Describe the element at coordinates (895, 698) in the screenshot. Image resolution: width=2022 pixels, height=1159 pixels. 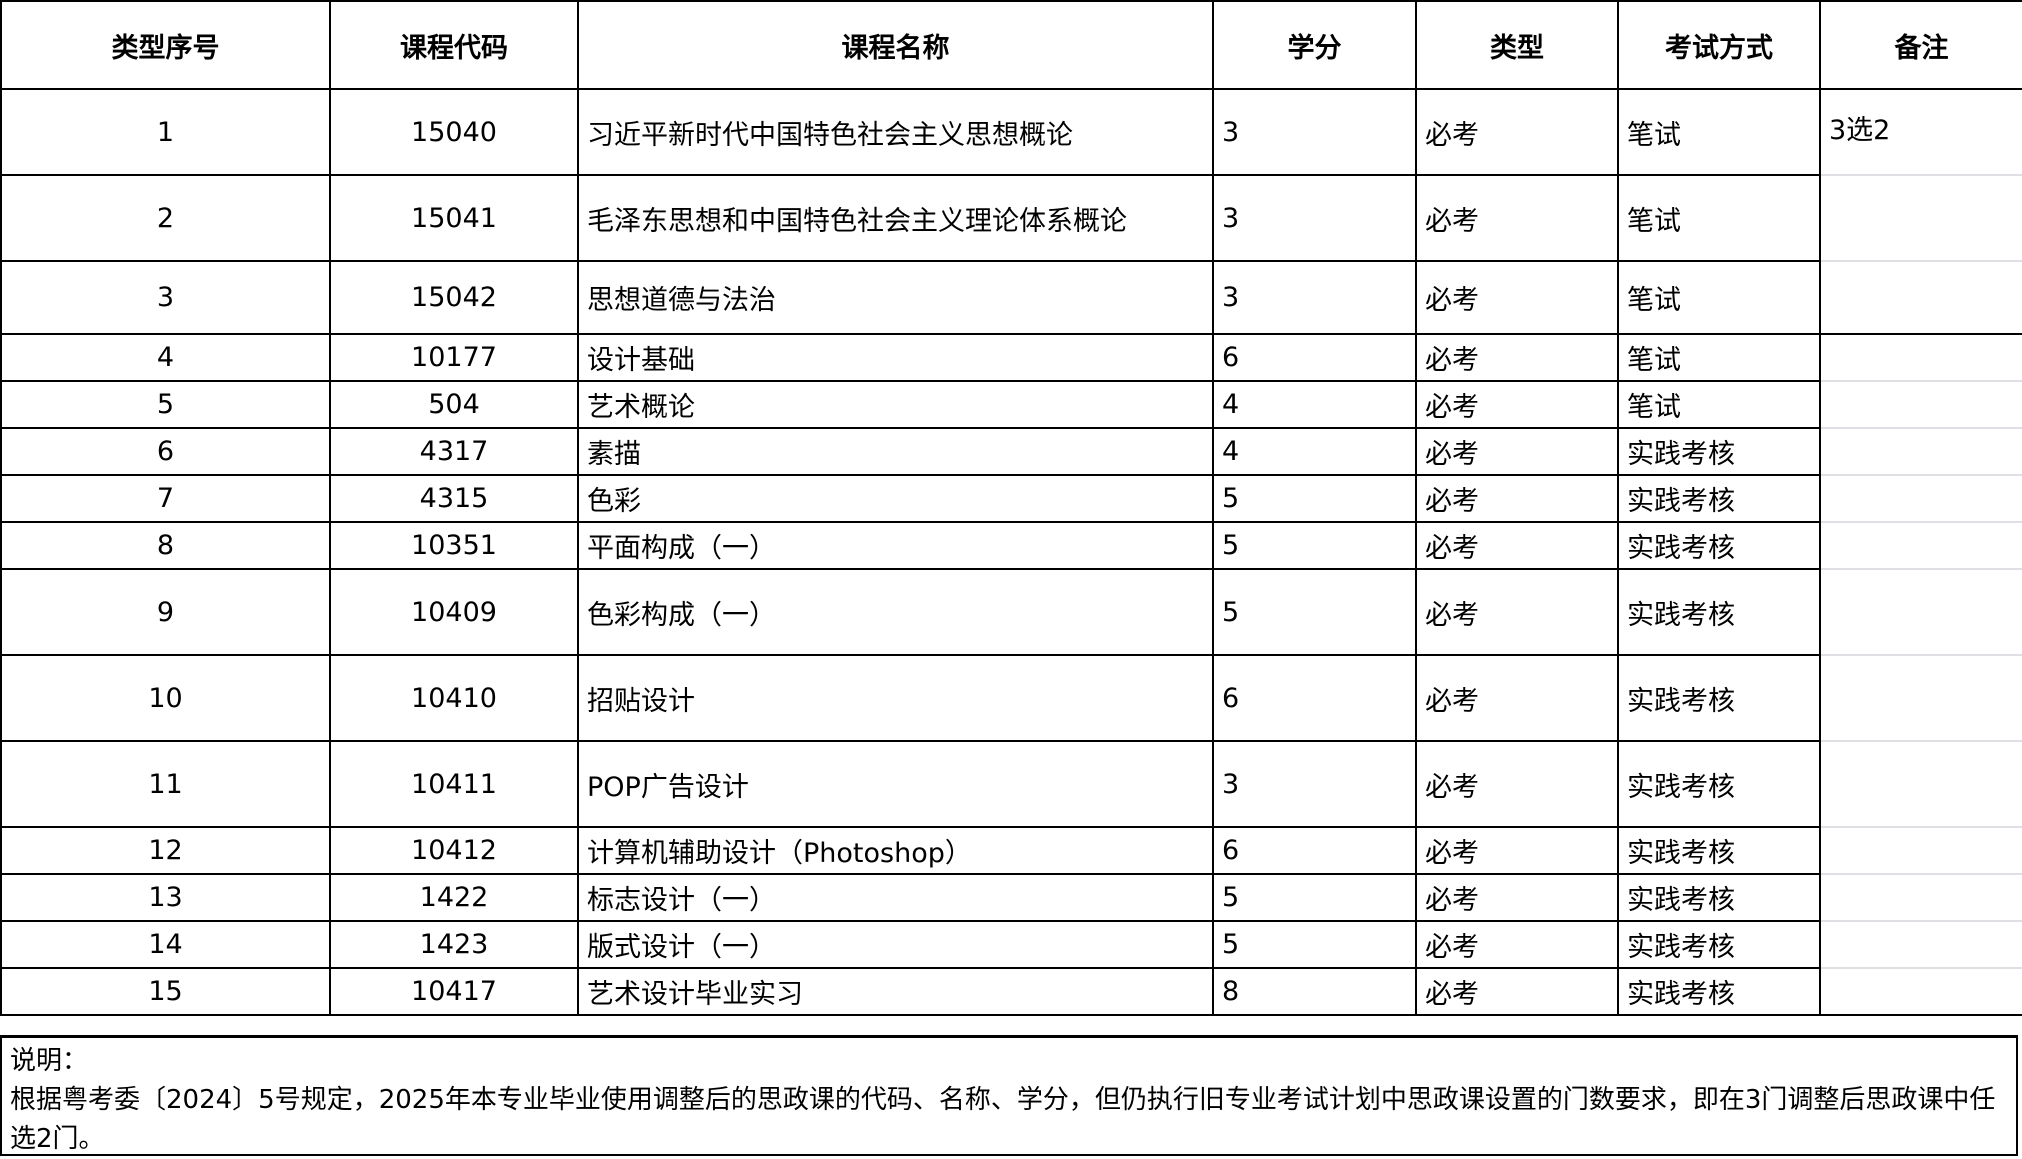
I see `cell-name: 招贴设计` at that location.